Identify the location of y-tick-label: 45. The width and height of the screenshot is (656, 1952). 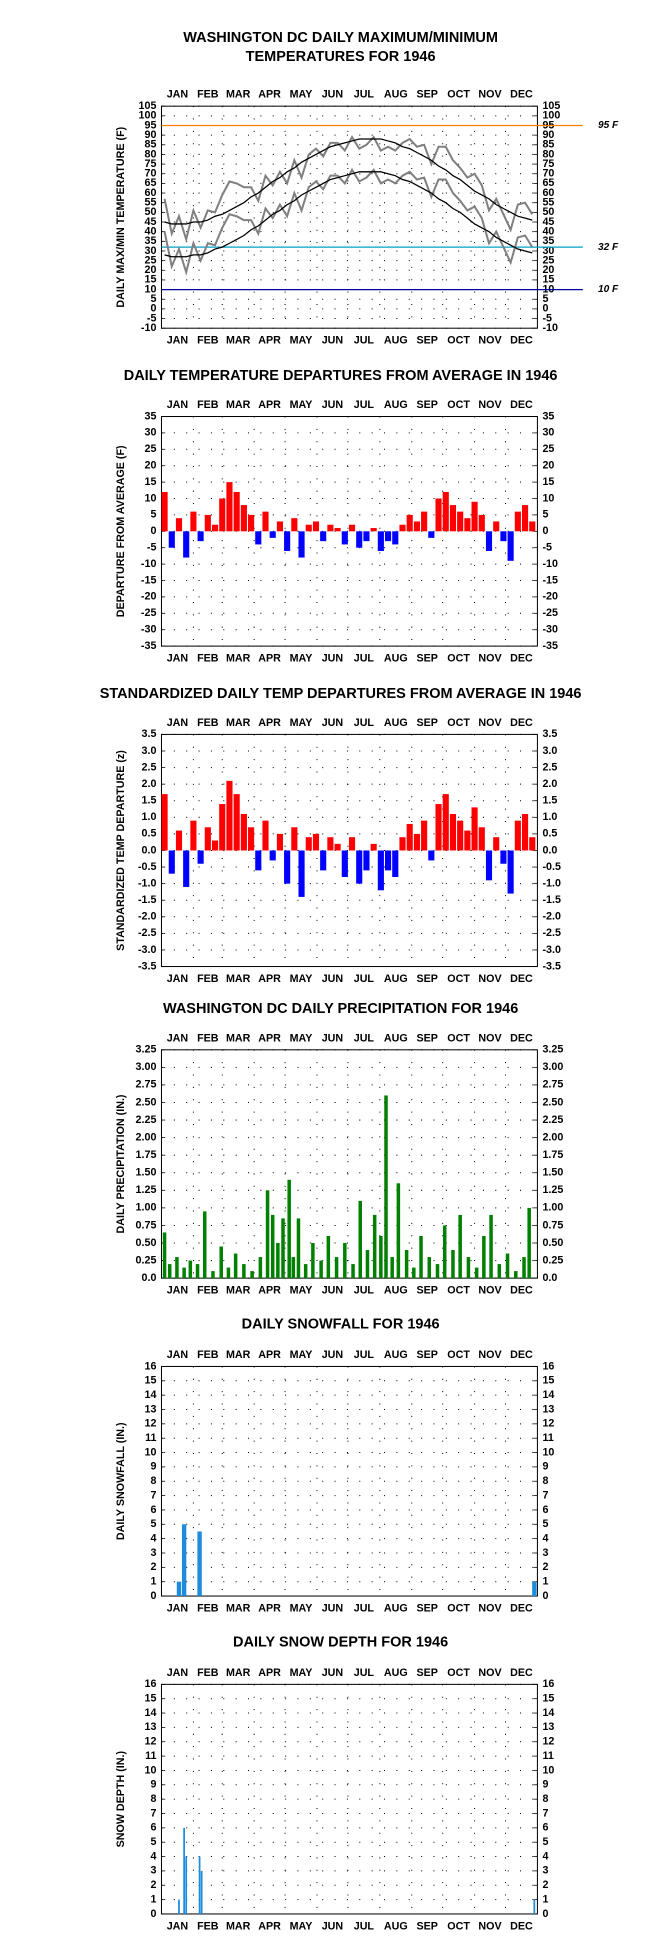
(150, 222).